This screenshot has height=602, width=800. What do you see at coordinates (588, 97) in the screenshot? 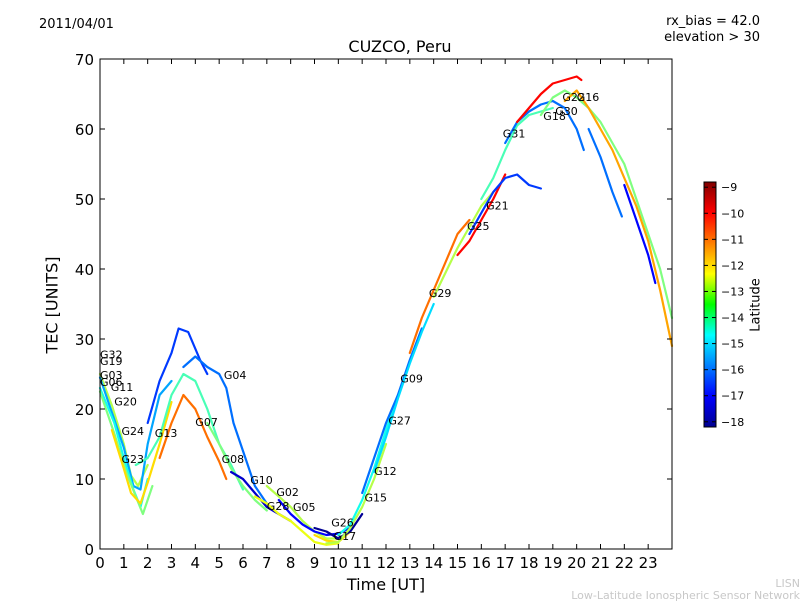
I see `satellite-label-g16: G16` at bounding box center [588, 97].